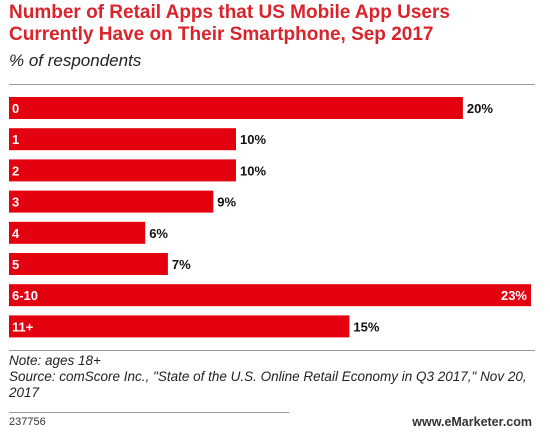 The width and height of the screenshot is (550, 438). What do you see at coordinates (253, 139) in the screenshot?
I see `value-label-1: 10%` at bounding box center [253, 139].